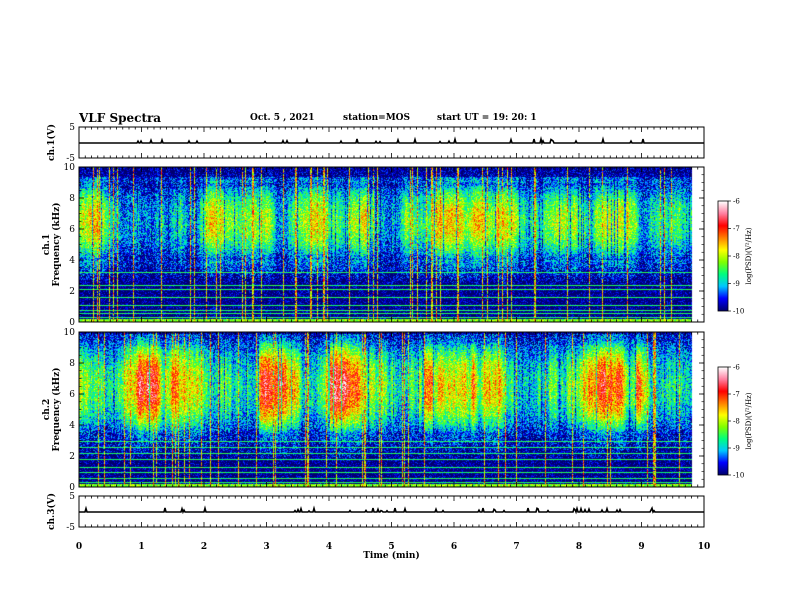  What do you see at coordinates (579, 547) in the screenshot?
I see `x-tick-label: 8` at bounding box center [579, 547].